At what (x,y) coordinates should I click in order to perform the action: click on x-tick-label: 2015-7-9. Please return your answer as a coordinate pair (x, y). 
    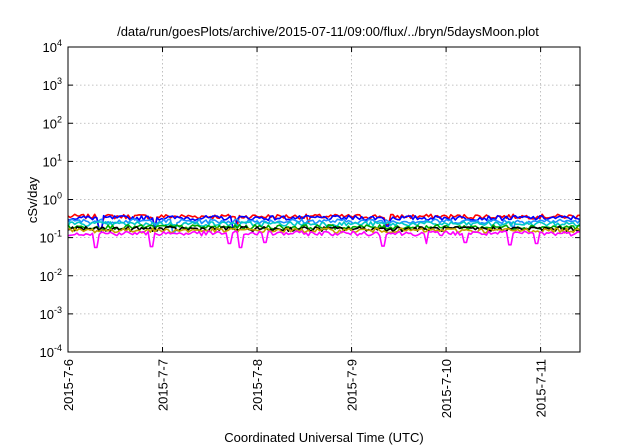
    Looking at the image, I should click on (352, 385).